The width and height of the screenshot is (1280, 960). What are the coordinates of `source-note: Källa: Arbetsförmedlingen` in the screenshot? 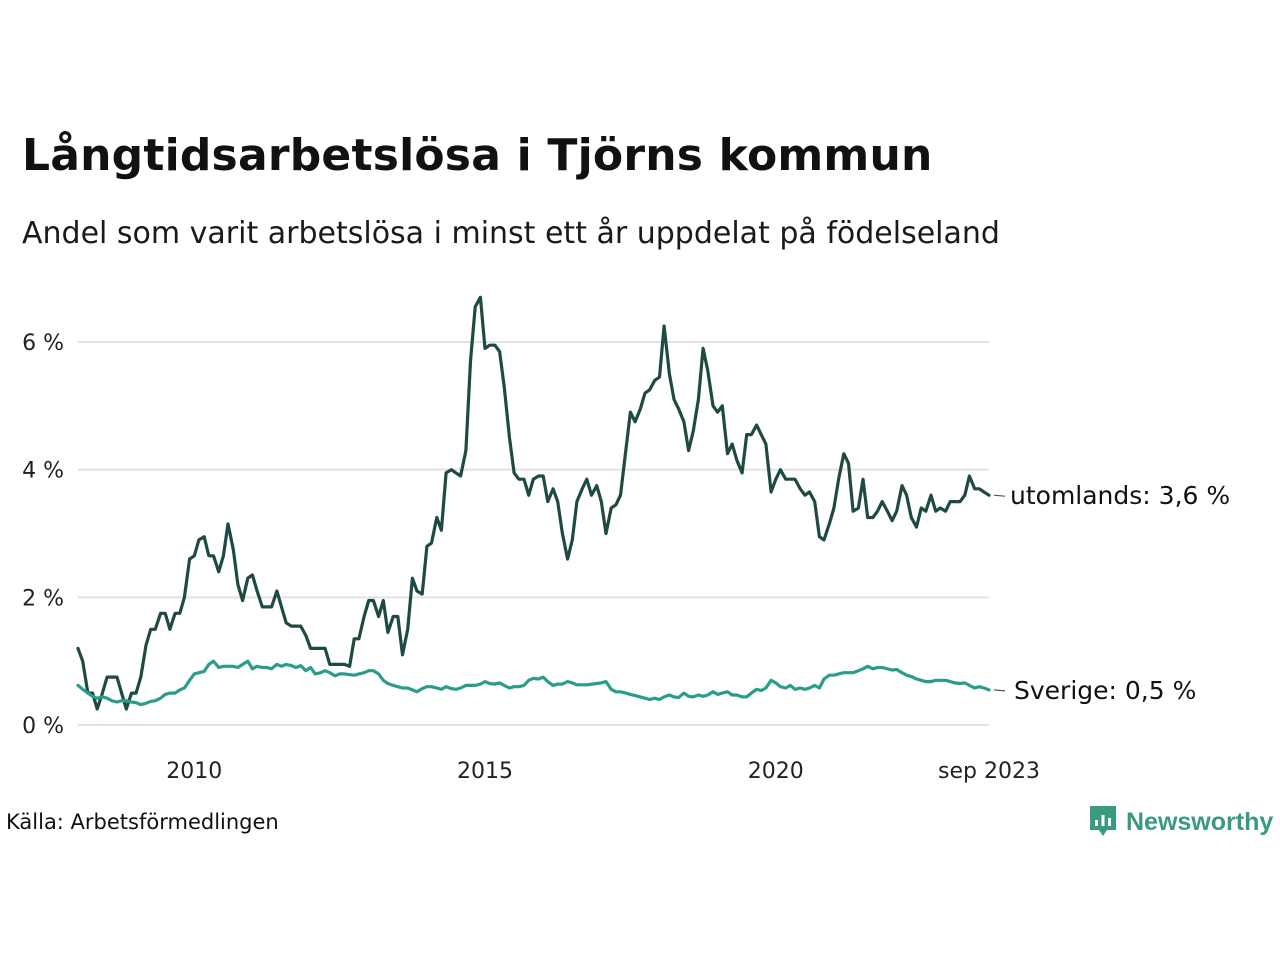 It's located at (142, 822).